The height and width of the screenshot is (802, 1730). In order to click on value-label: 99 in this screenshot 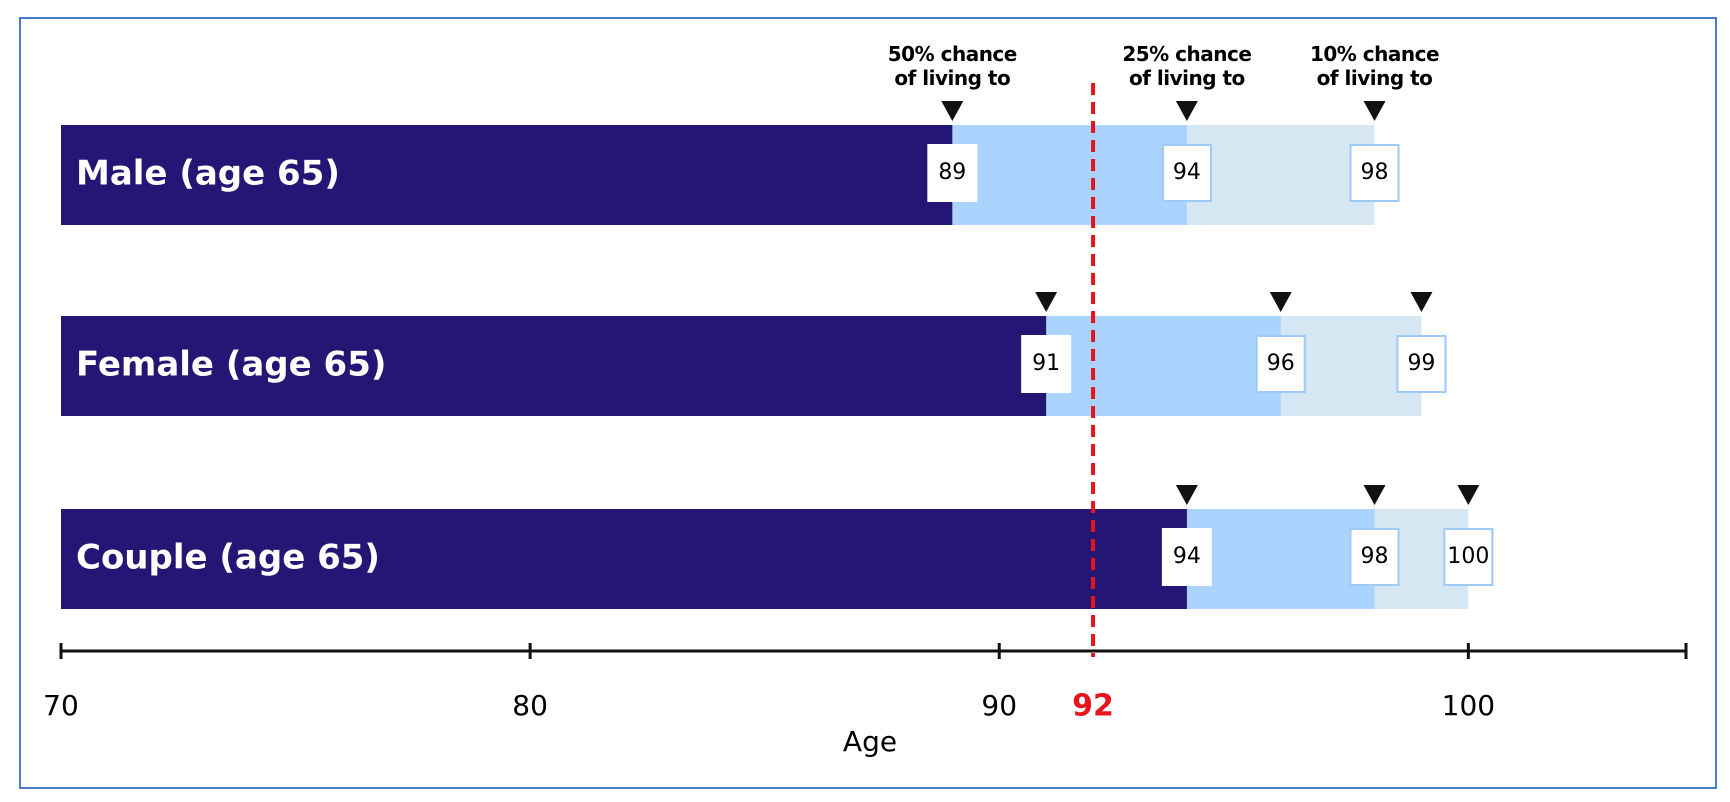, I will do `click(1421, 363)`.